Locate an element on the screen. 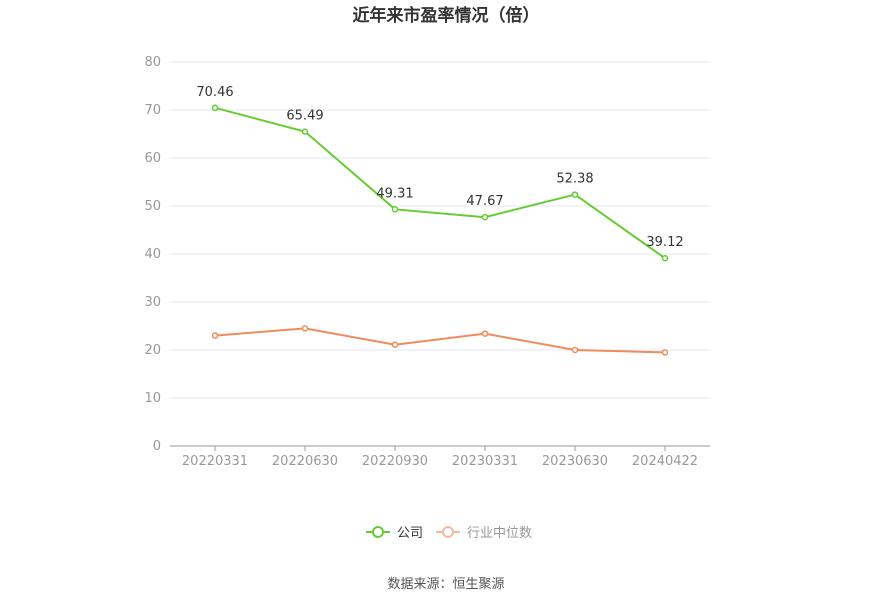 The height and width of the screenshot is (603, 893). y-tick-label: 60 is located at coordinates (152, 158).